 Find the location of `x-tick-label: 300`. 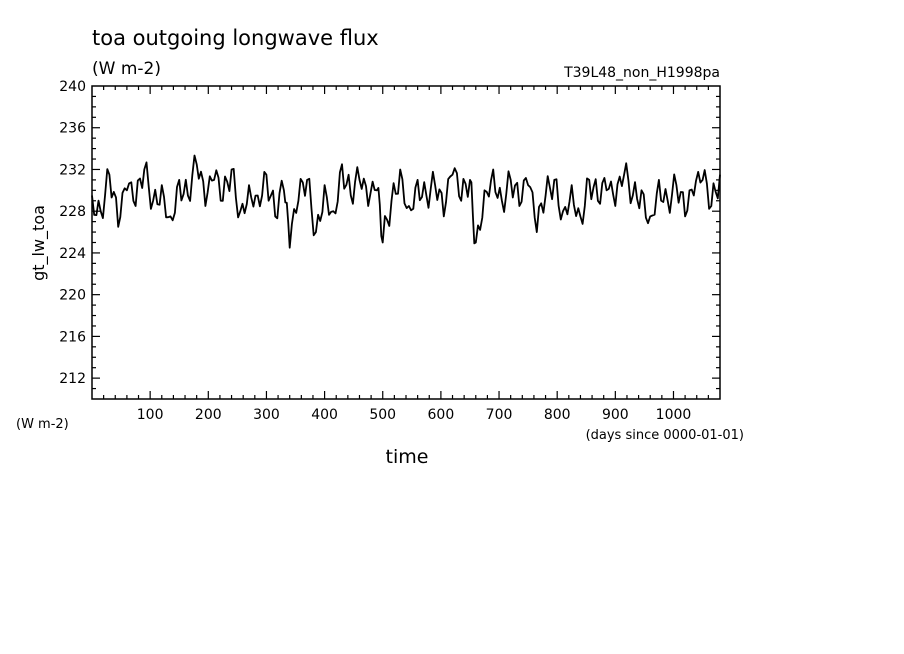

x-tick-label: 300 is located at coordinates (266, 415).